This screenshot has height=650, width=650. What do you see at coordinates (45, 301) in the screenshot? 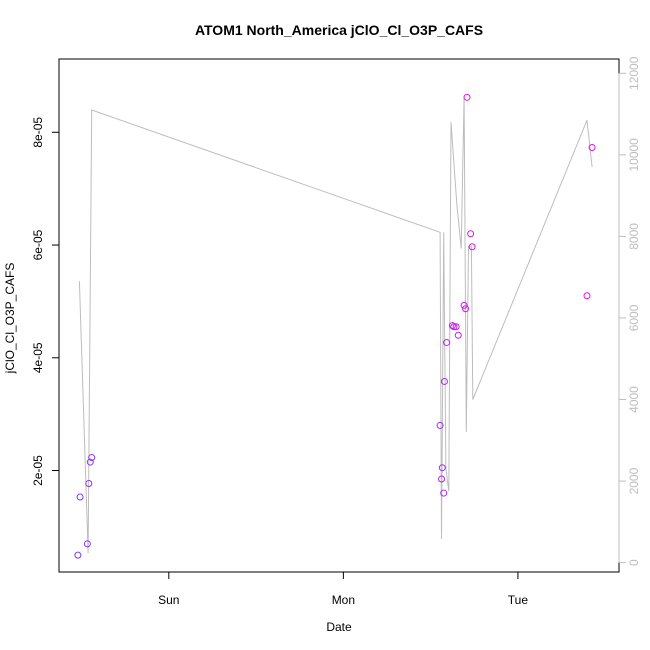
I see `y-axis-left: 2e-05 4e-05 6e-05 8e-05` at bounding box center [45, 301].